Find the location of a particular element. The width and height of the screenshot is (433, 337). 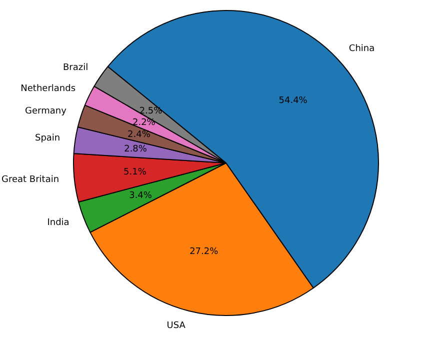

slice-label: India is located at coordinates (58, 223).